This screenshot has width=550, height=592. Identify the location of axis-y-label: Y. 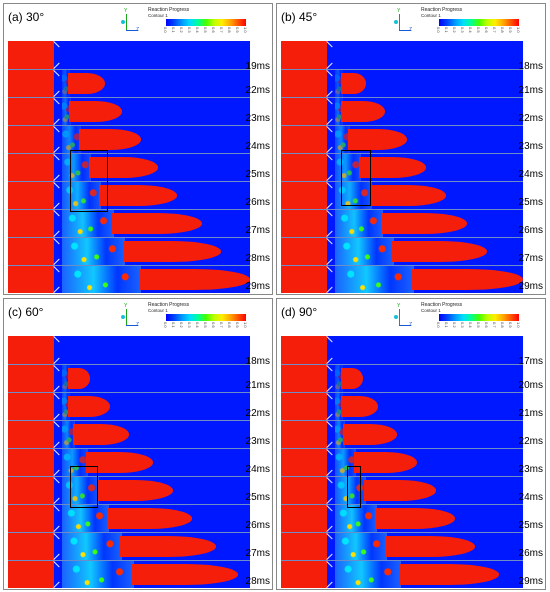
(126, 11).